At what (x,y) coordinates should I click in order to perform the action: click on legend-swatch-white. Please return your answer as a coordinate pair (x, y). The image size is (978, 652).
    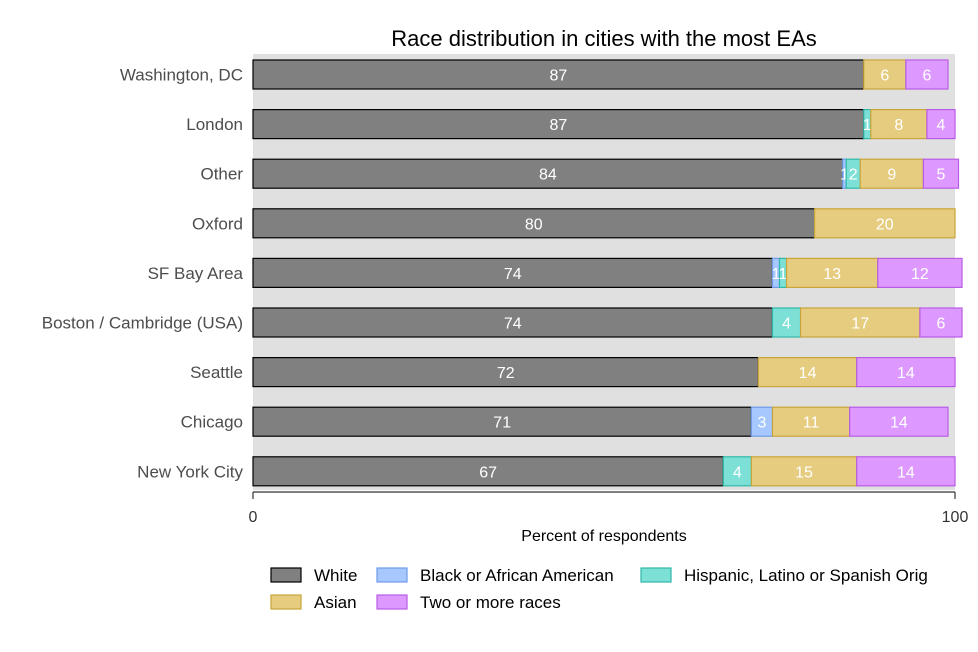
    Looking at the image, I should click on (286, 575).